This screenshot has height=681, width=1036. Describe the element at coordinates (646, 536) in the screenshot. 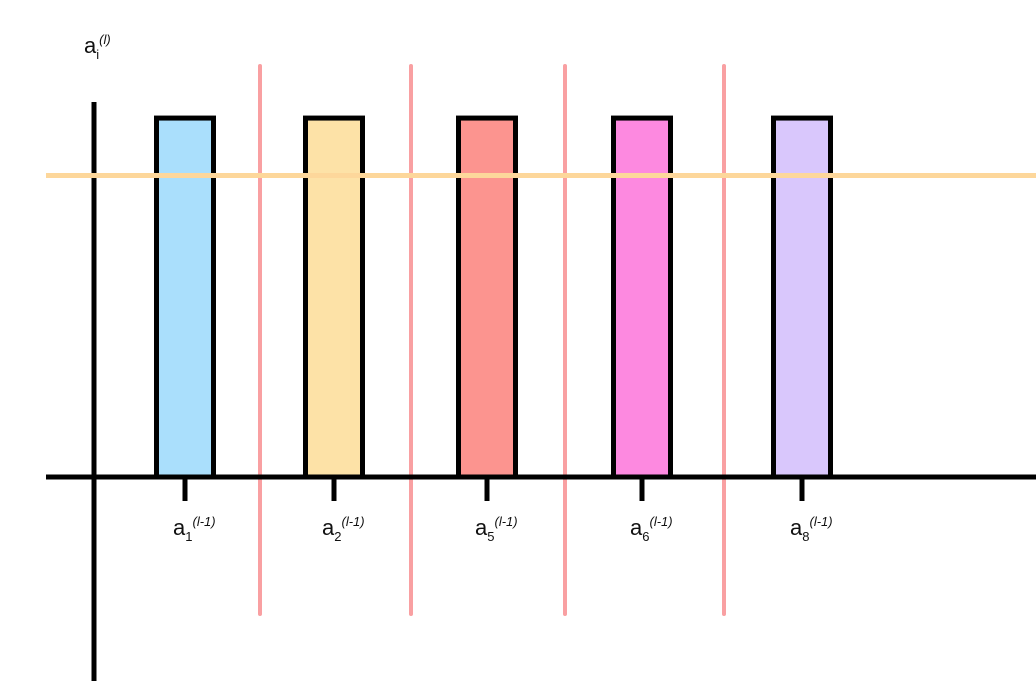

I see `x-tick-label-subscript: 6` at that location.